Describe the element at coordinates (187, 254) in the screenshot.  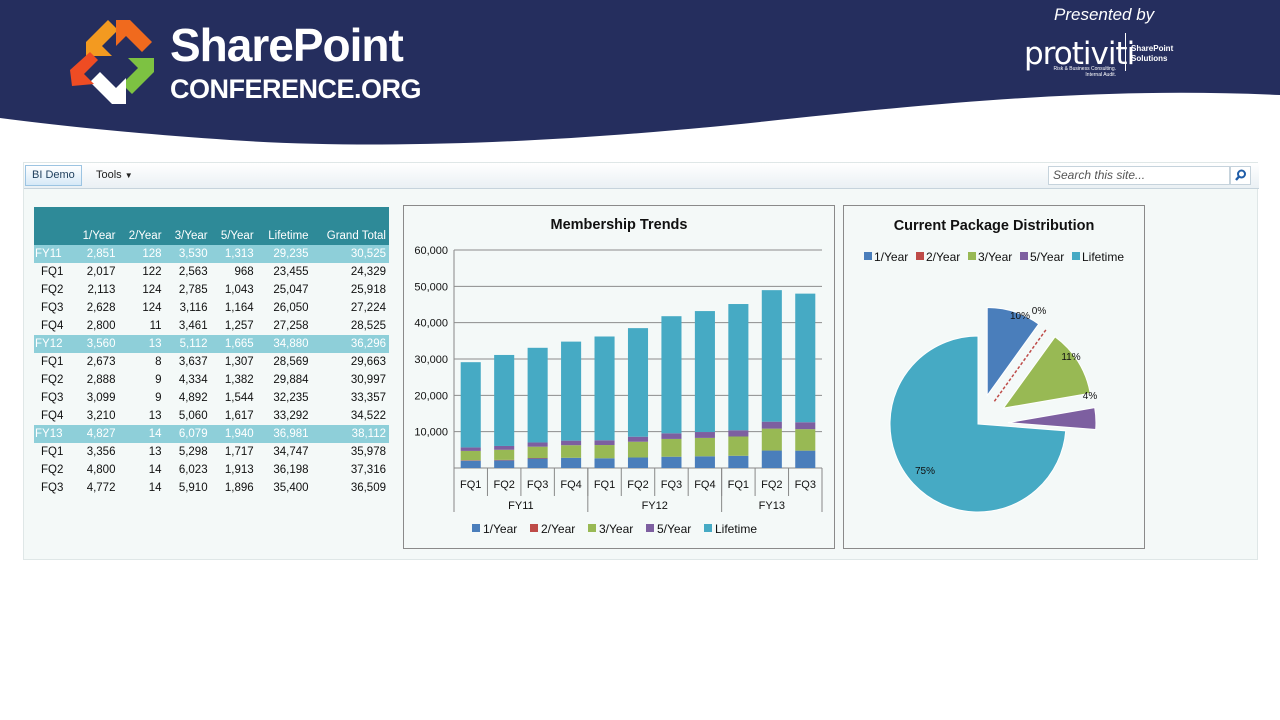
I see `pivot-cell: 3,530` at that location.